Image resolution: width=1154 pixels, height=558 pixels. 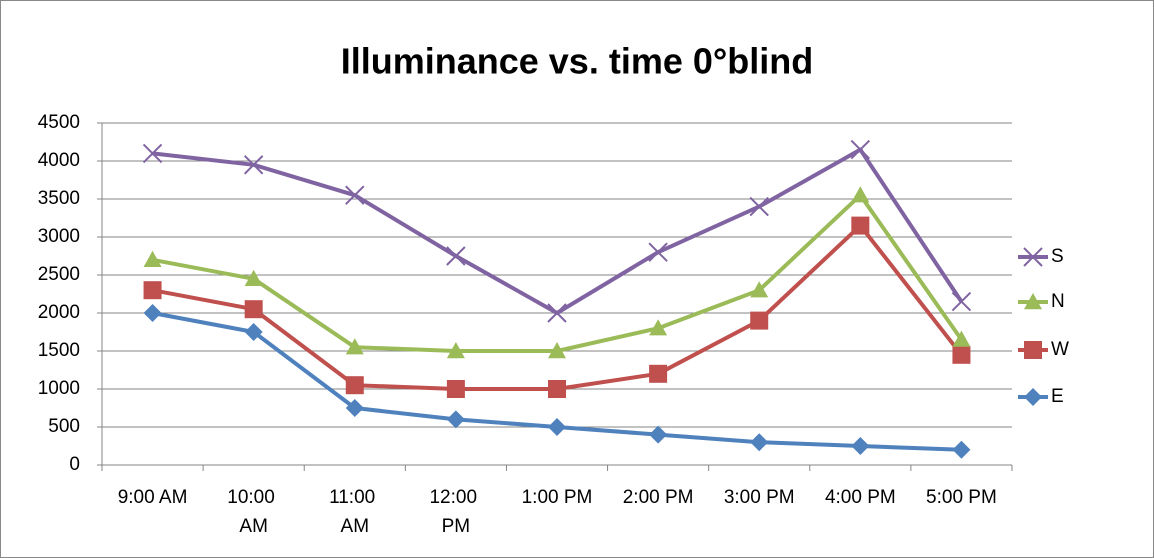 I want to click on y-tick-label: 1500, so click(x=59, y=350).